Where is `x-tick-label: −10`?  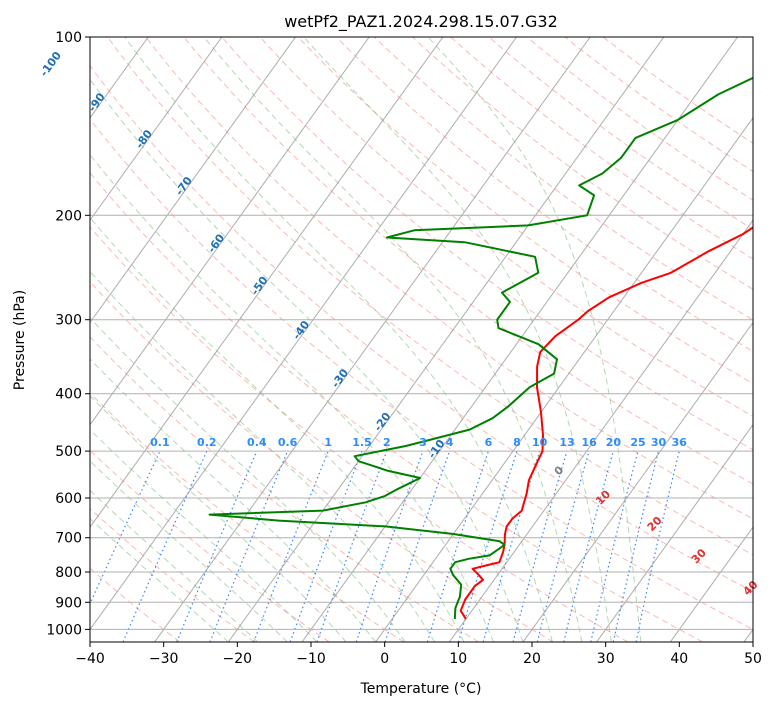
x-tick-label: −10 is located at coordinates (311, 659).